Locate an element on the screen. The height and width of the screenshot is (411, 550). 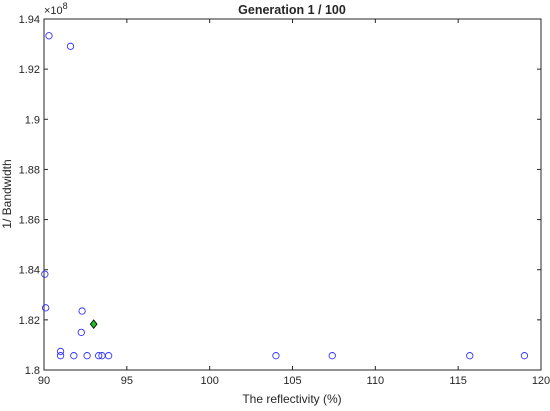
x-tick-label: 95 is located at coordinates (127, 381).